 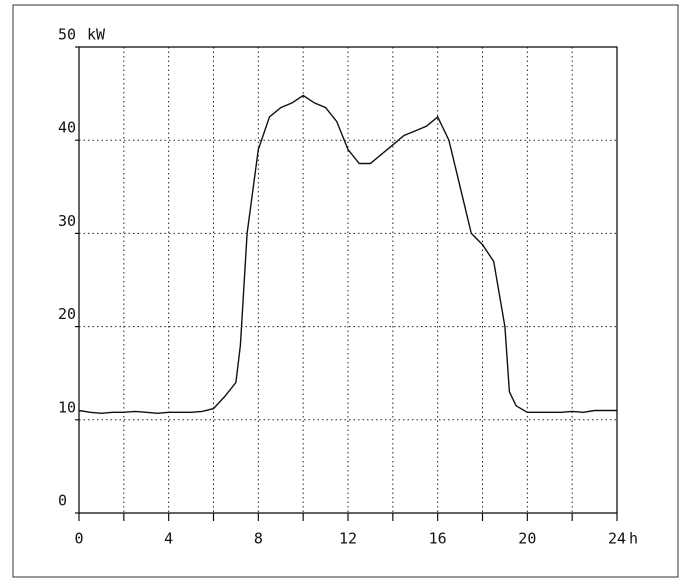 What do you see at coordinates (96, 35) in the screenshot?
I see `y-axis-label: kW` at bounding box center [96, 35].